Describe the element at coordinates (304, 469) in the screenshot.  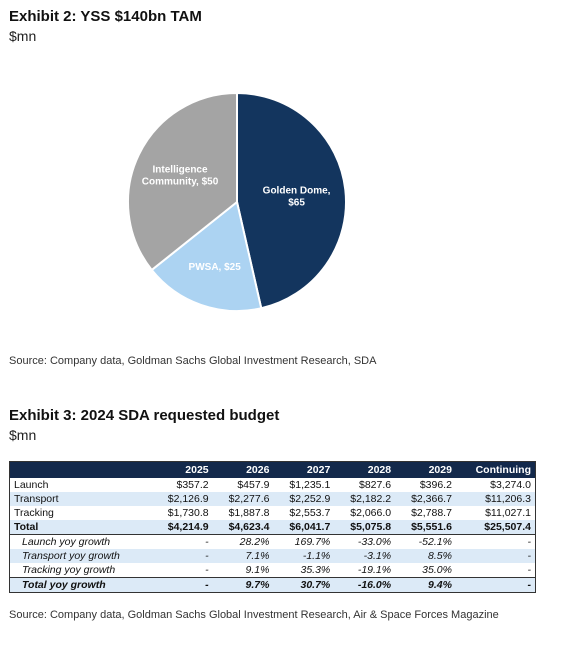
I see `header-cell: 2027` at that location.